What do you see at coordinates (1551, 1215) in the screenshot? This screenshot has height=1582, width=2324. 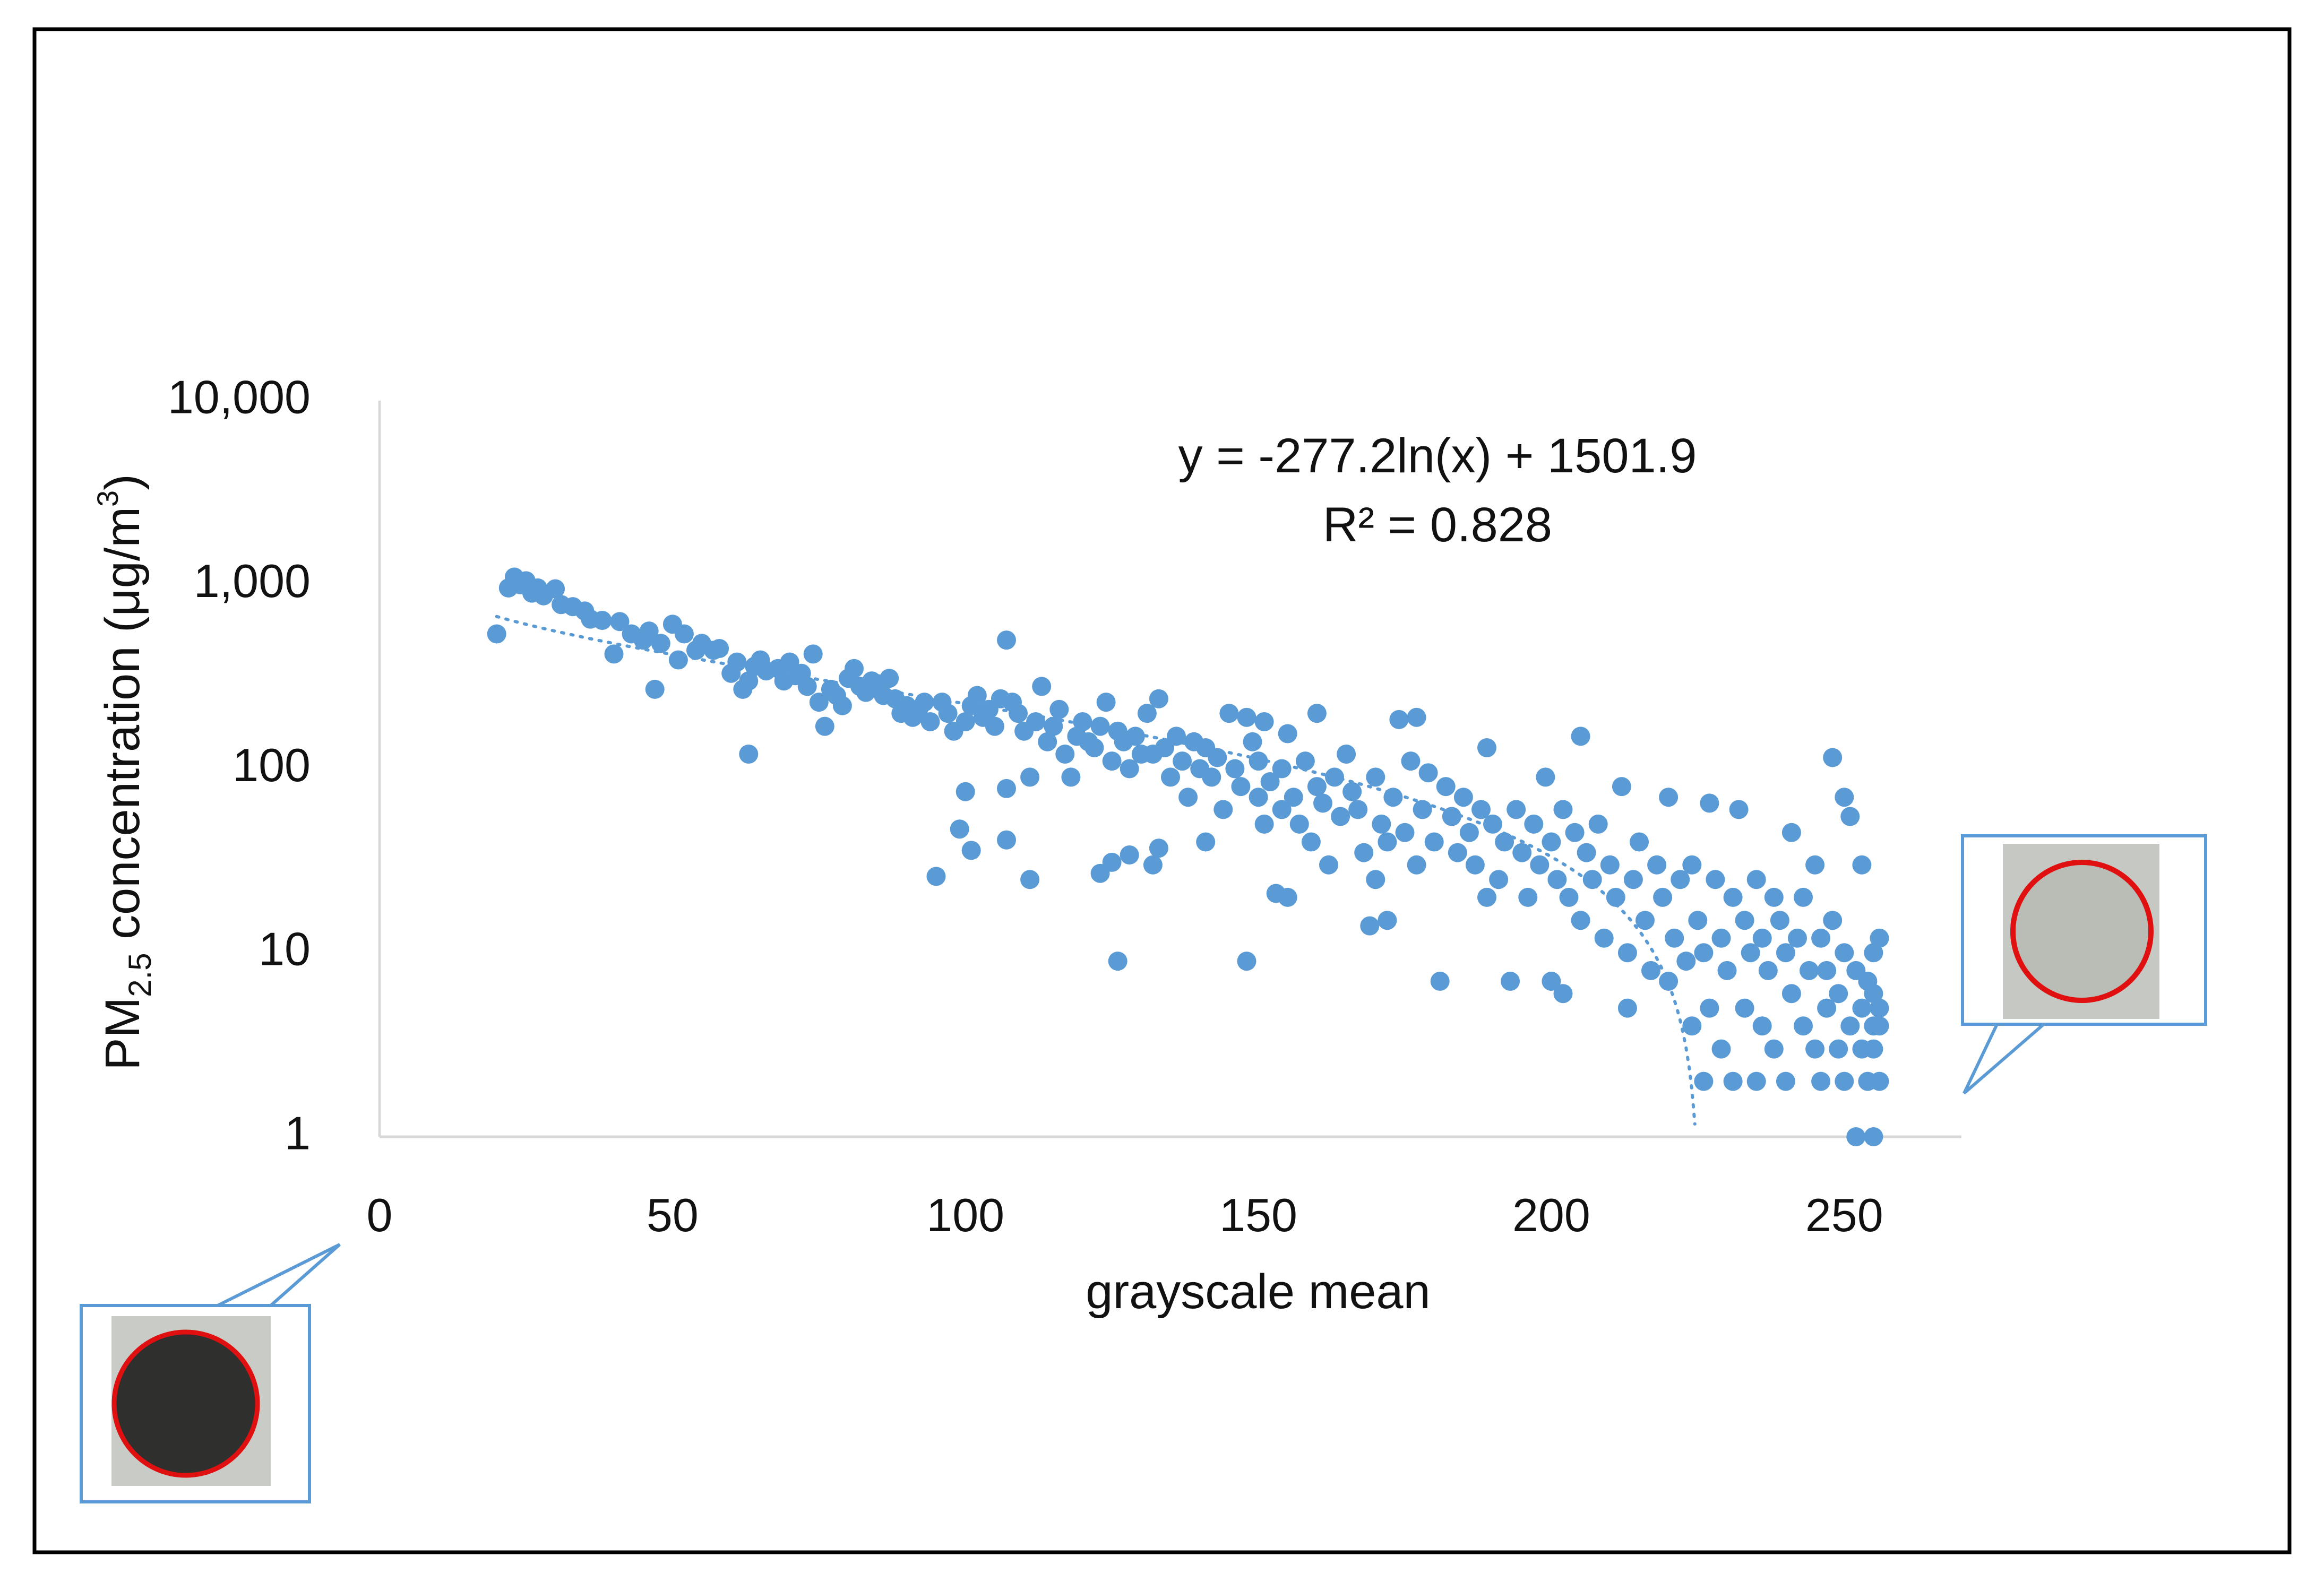 I see `x-tick-label: 200` at bounding box center [1551, 1215].